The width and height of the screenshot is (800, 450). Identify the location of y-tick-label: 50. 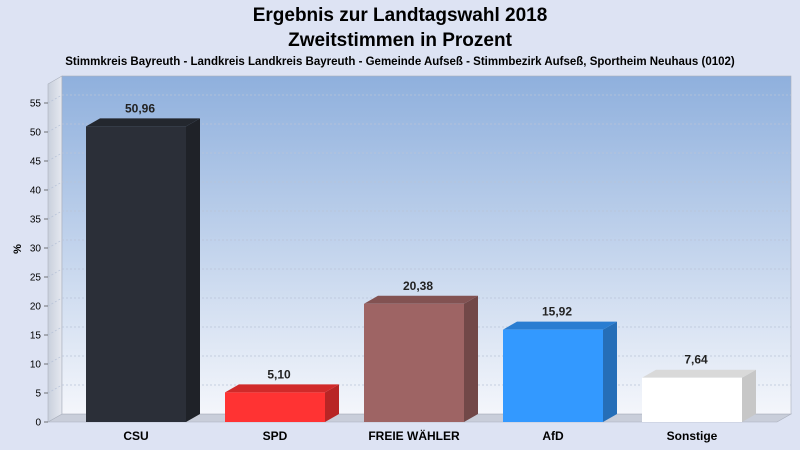
(36, 133).